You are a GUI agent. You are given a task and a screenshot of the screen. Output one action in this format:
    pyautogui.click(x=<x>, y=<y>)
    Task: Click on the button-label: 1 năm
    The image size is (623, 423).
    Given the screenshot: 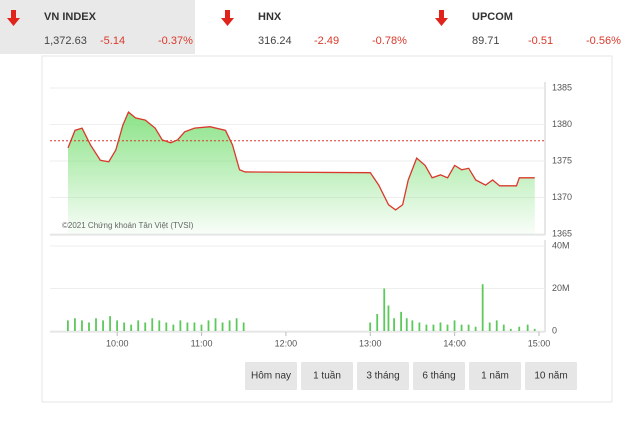 What is the action you would take?
    pyautogui.click(x=495, y=376)
    